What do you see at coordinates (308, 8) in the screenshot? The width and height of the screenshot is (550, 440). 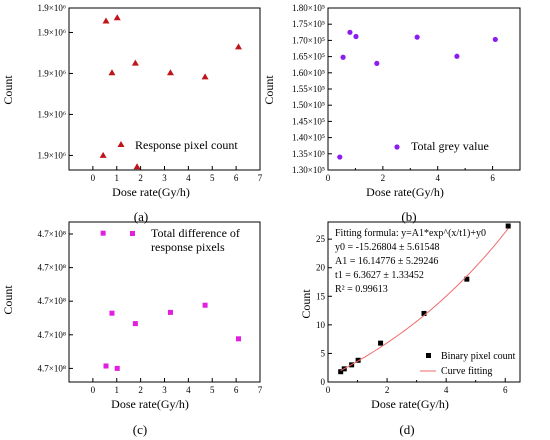 I see `y-tick-label-b: 1.80×10⁵` at bounding box center [308, 8].